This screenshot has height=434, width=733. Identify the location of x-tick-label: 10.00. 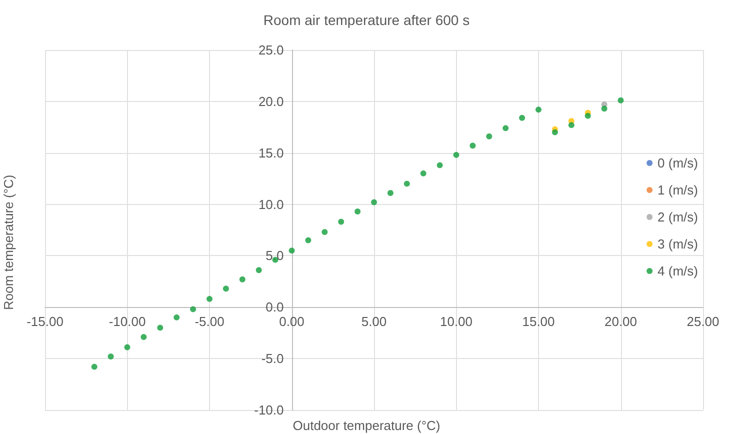
(456, 322).